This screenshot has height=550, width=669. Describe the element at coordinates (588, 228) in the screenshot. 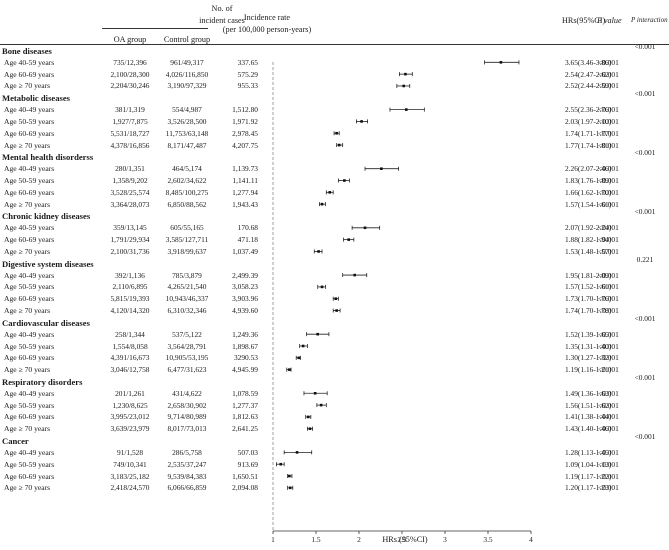

I see `row-hr-text: 2.07(1.92-2.24)` at that location.